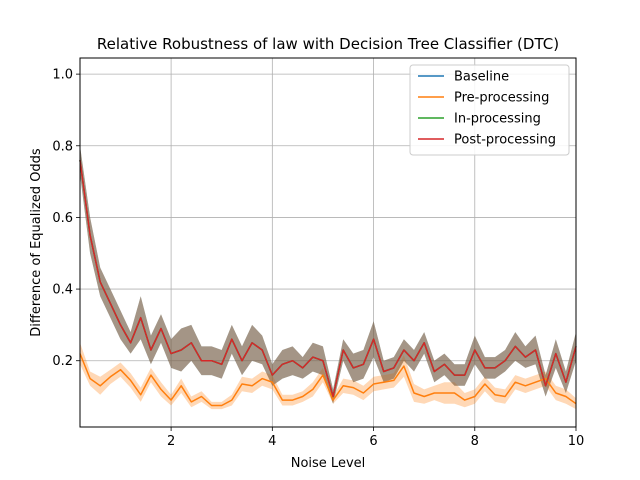 The width and height of the screenshot is (640, 480). What do you see at coordinates (62, 75) in the screenshot?
I see `y-tick-label: 1.0` at bounding box center [62, 75].